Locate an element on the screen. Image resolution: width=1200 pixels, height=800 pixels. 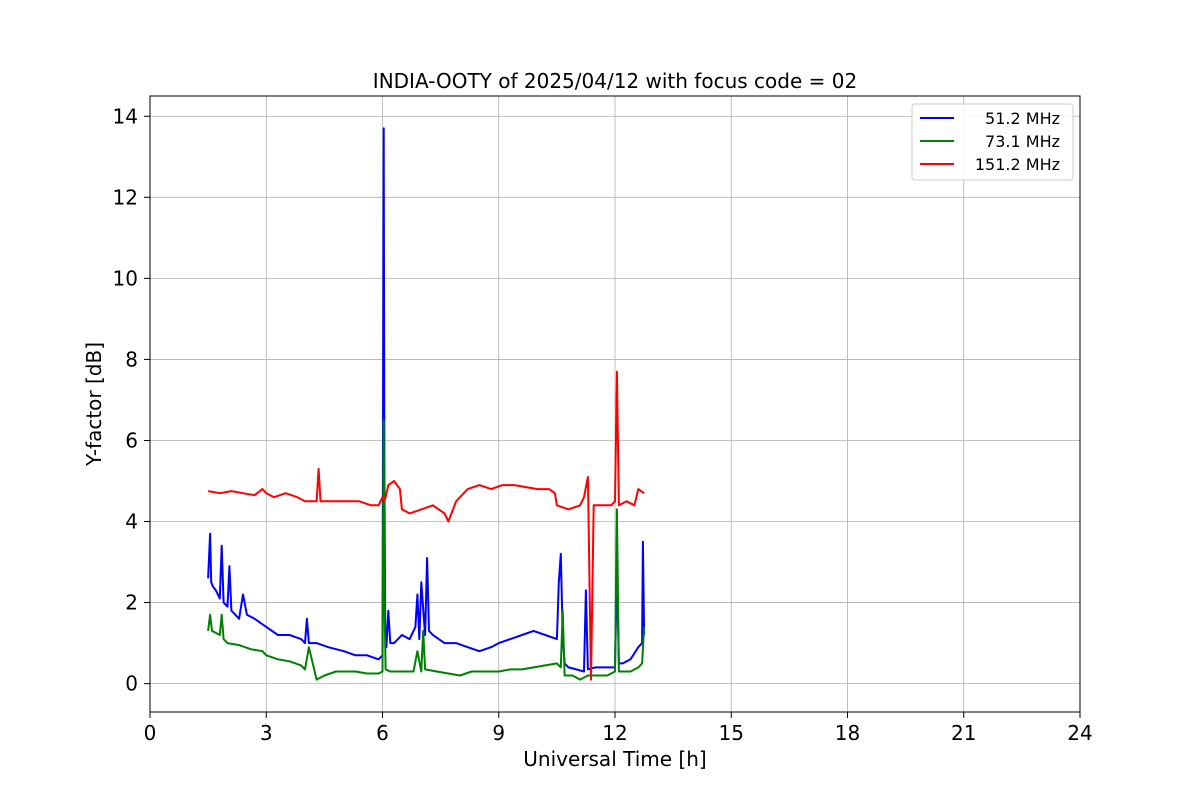
x-tick-label: 9 is located at coordinates (498, 733).